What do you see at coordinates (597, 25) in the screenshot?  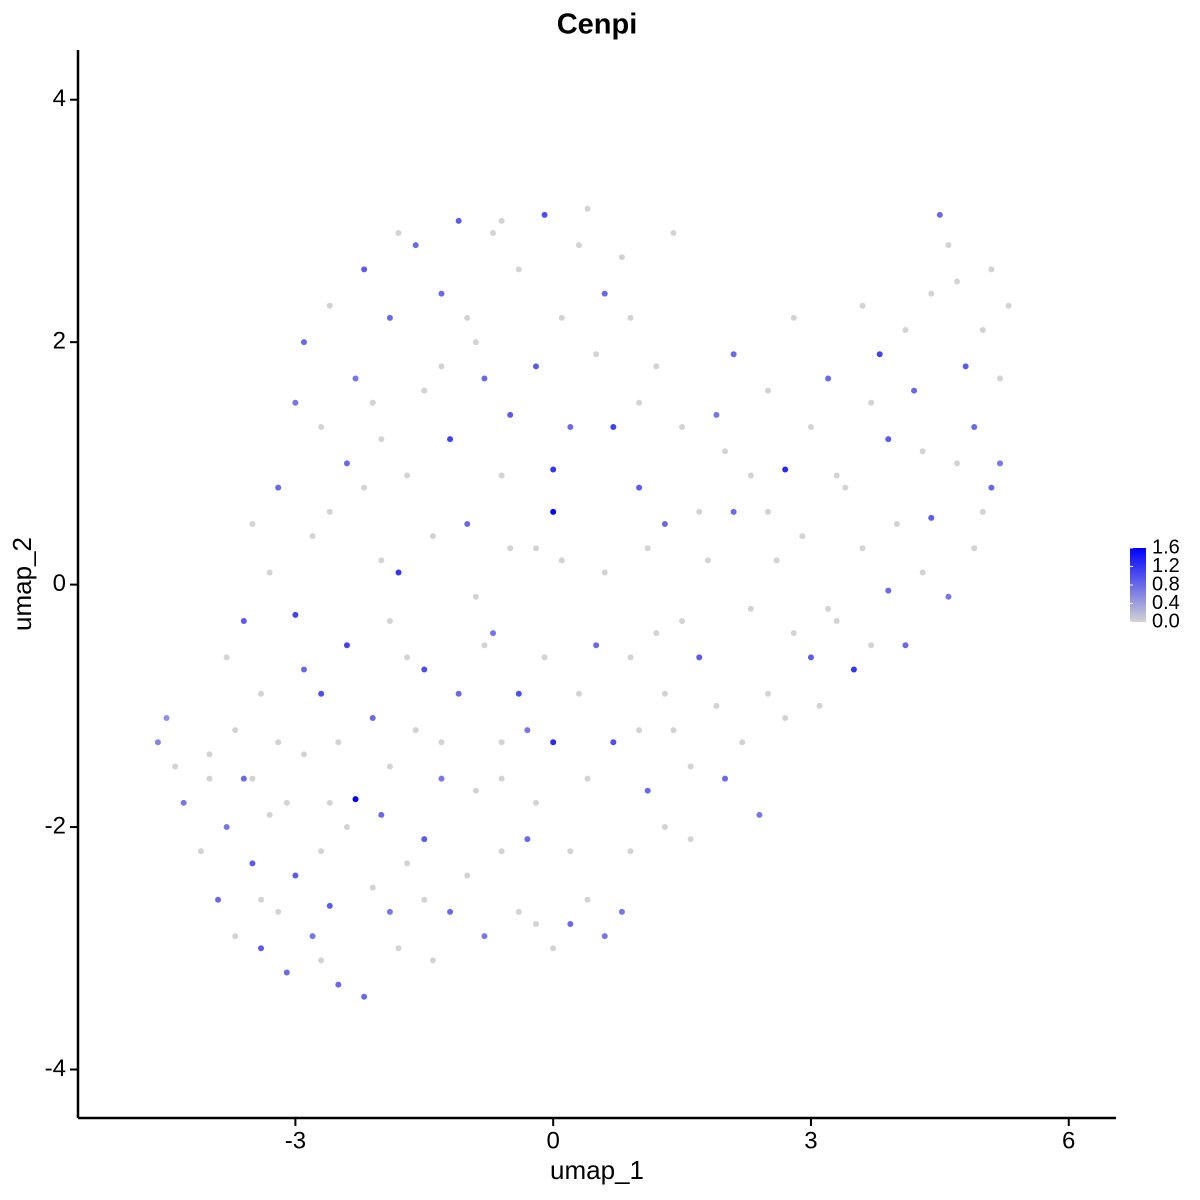 I see `chart-title: Cenpi` at bounding box center [597, 25].